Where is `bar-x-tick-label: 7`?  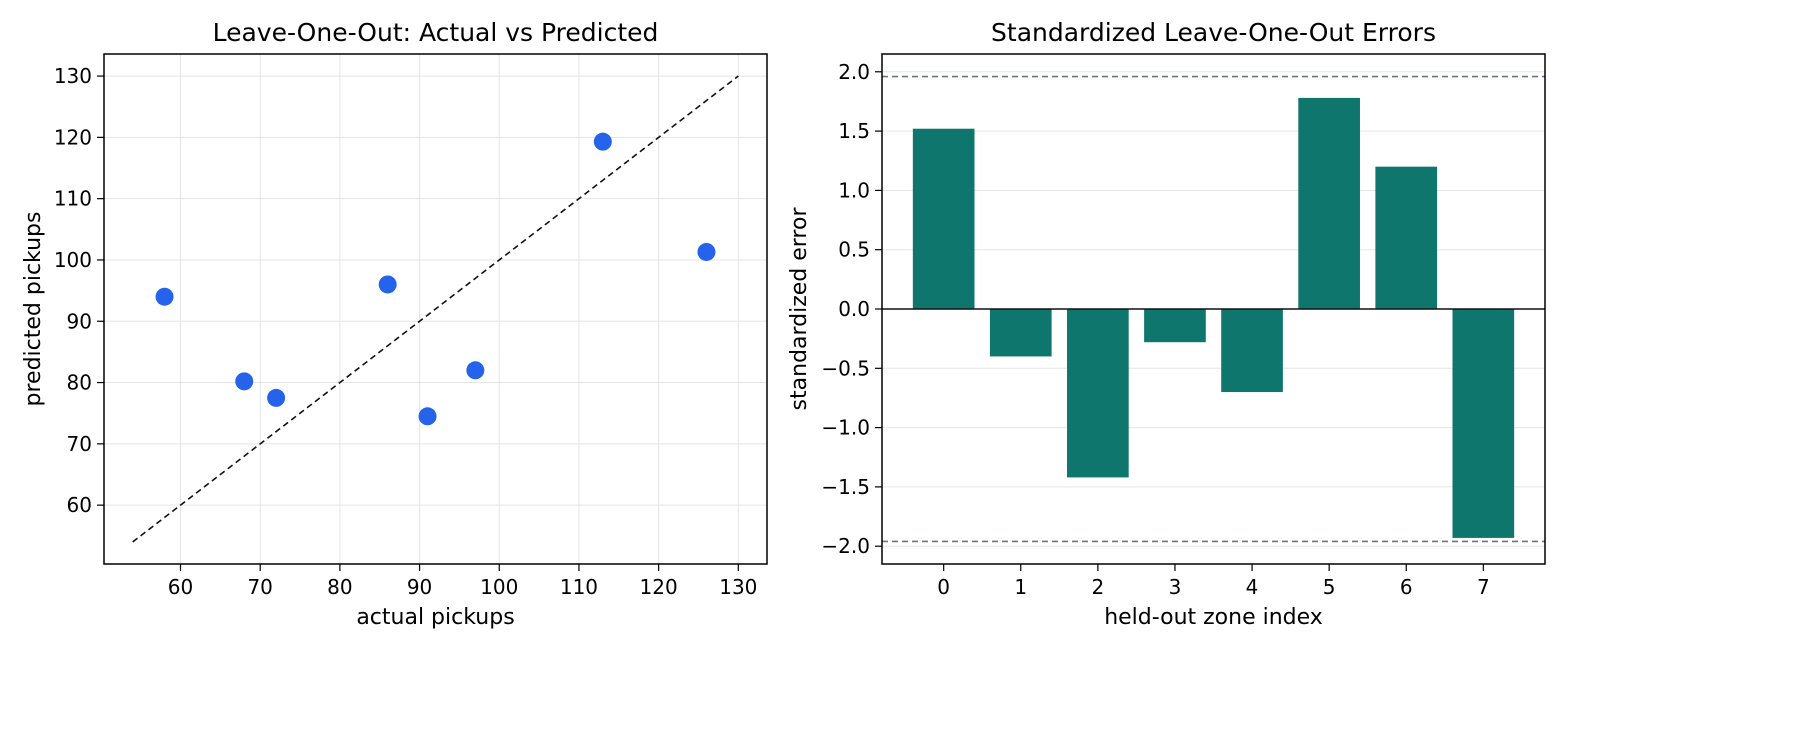 bar-x-tick-label: 7 is located at coordinates (1483, 587).